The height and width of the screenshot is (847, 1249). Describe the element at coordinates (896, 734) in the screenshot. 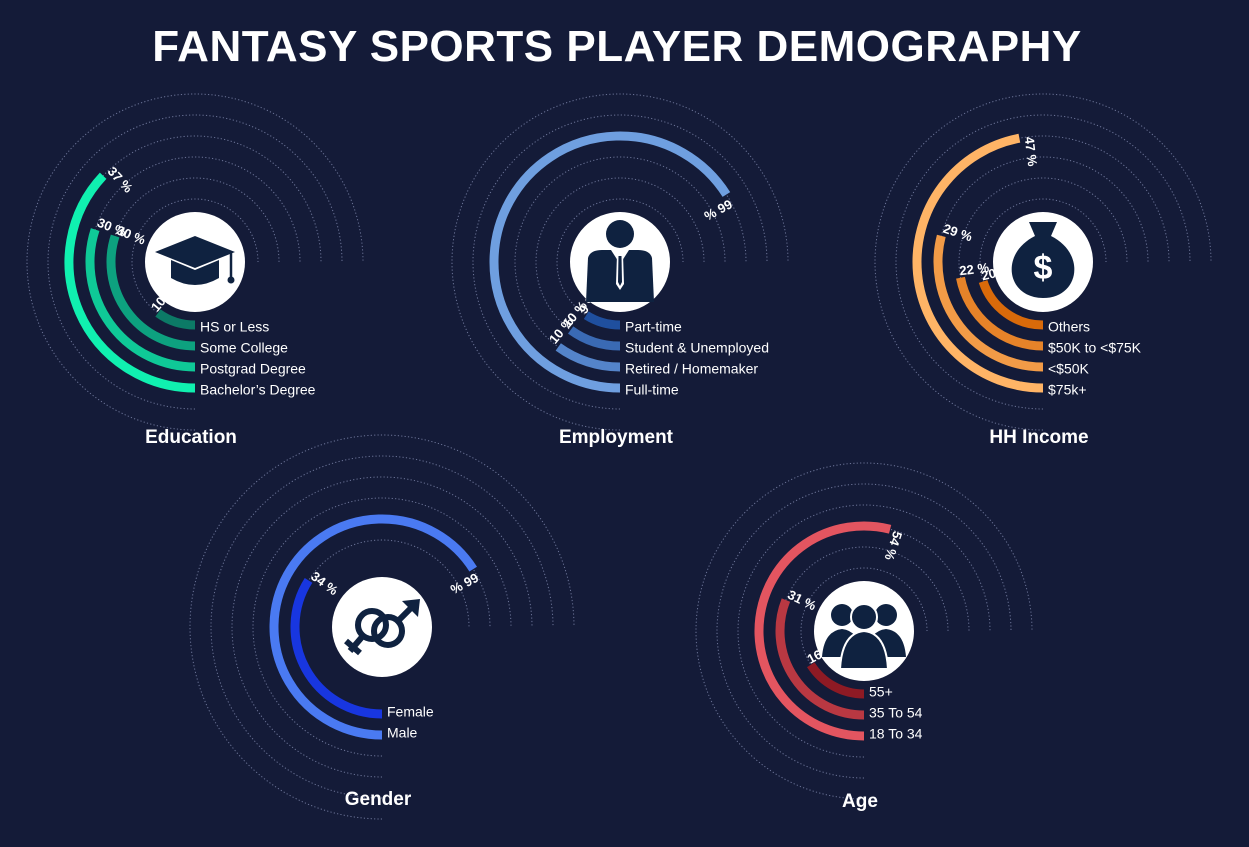

I see `category-label: 18 To 34` at that location.